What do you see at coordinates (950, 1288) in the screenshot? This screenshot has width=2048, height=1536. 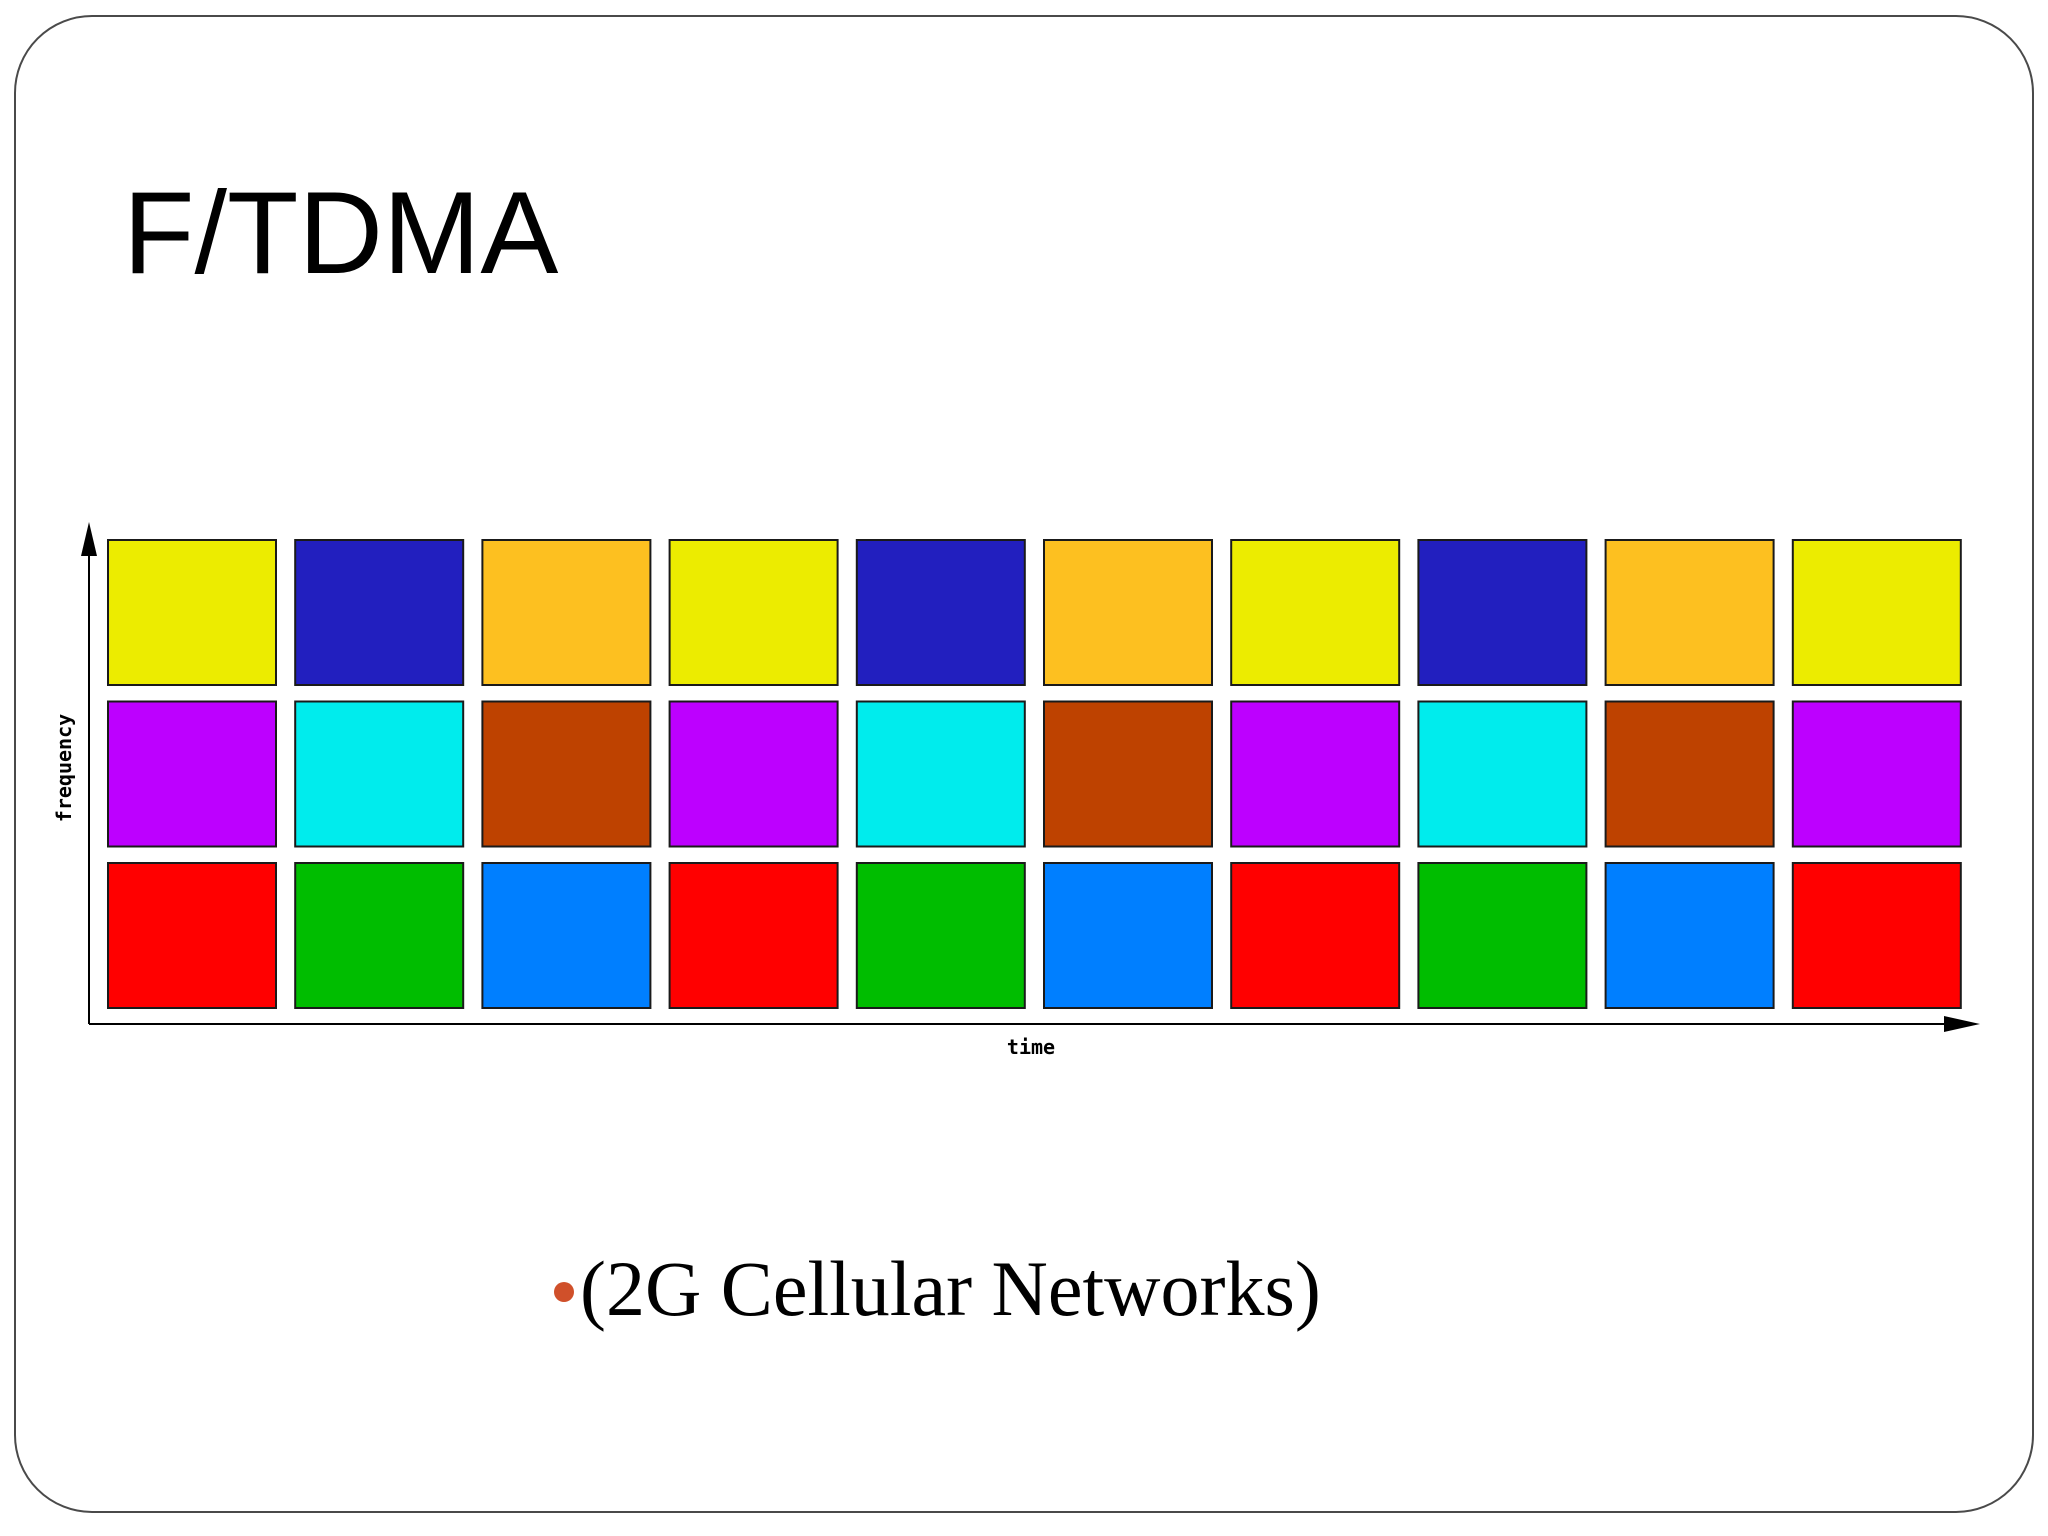 I see `bullet-text: (2G Cellular Networks)` at bounding box center [950, 1288].